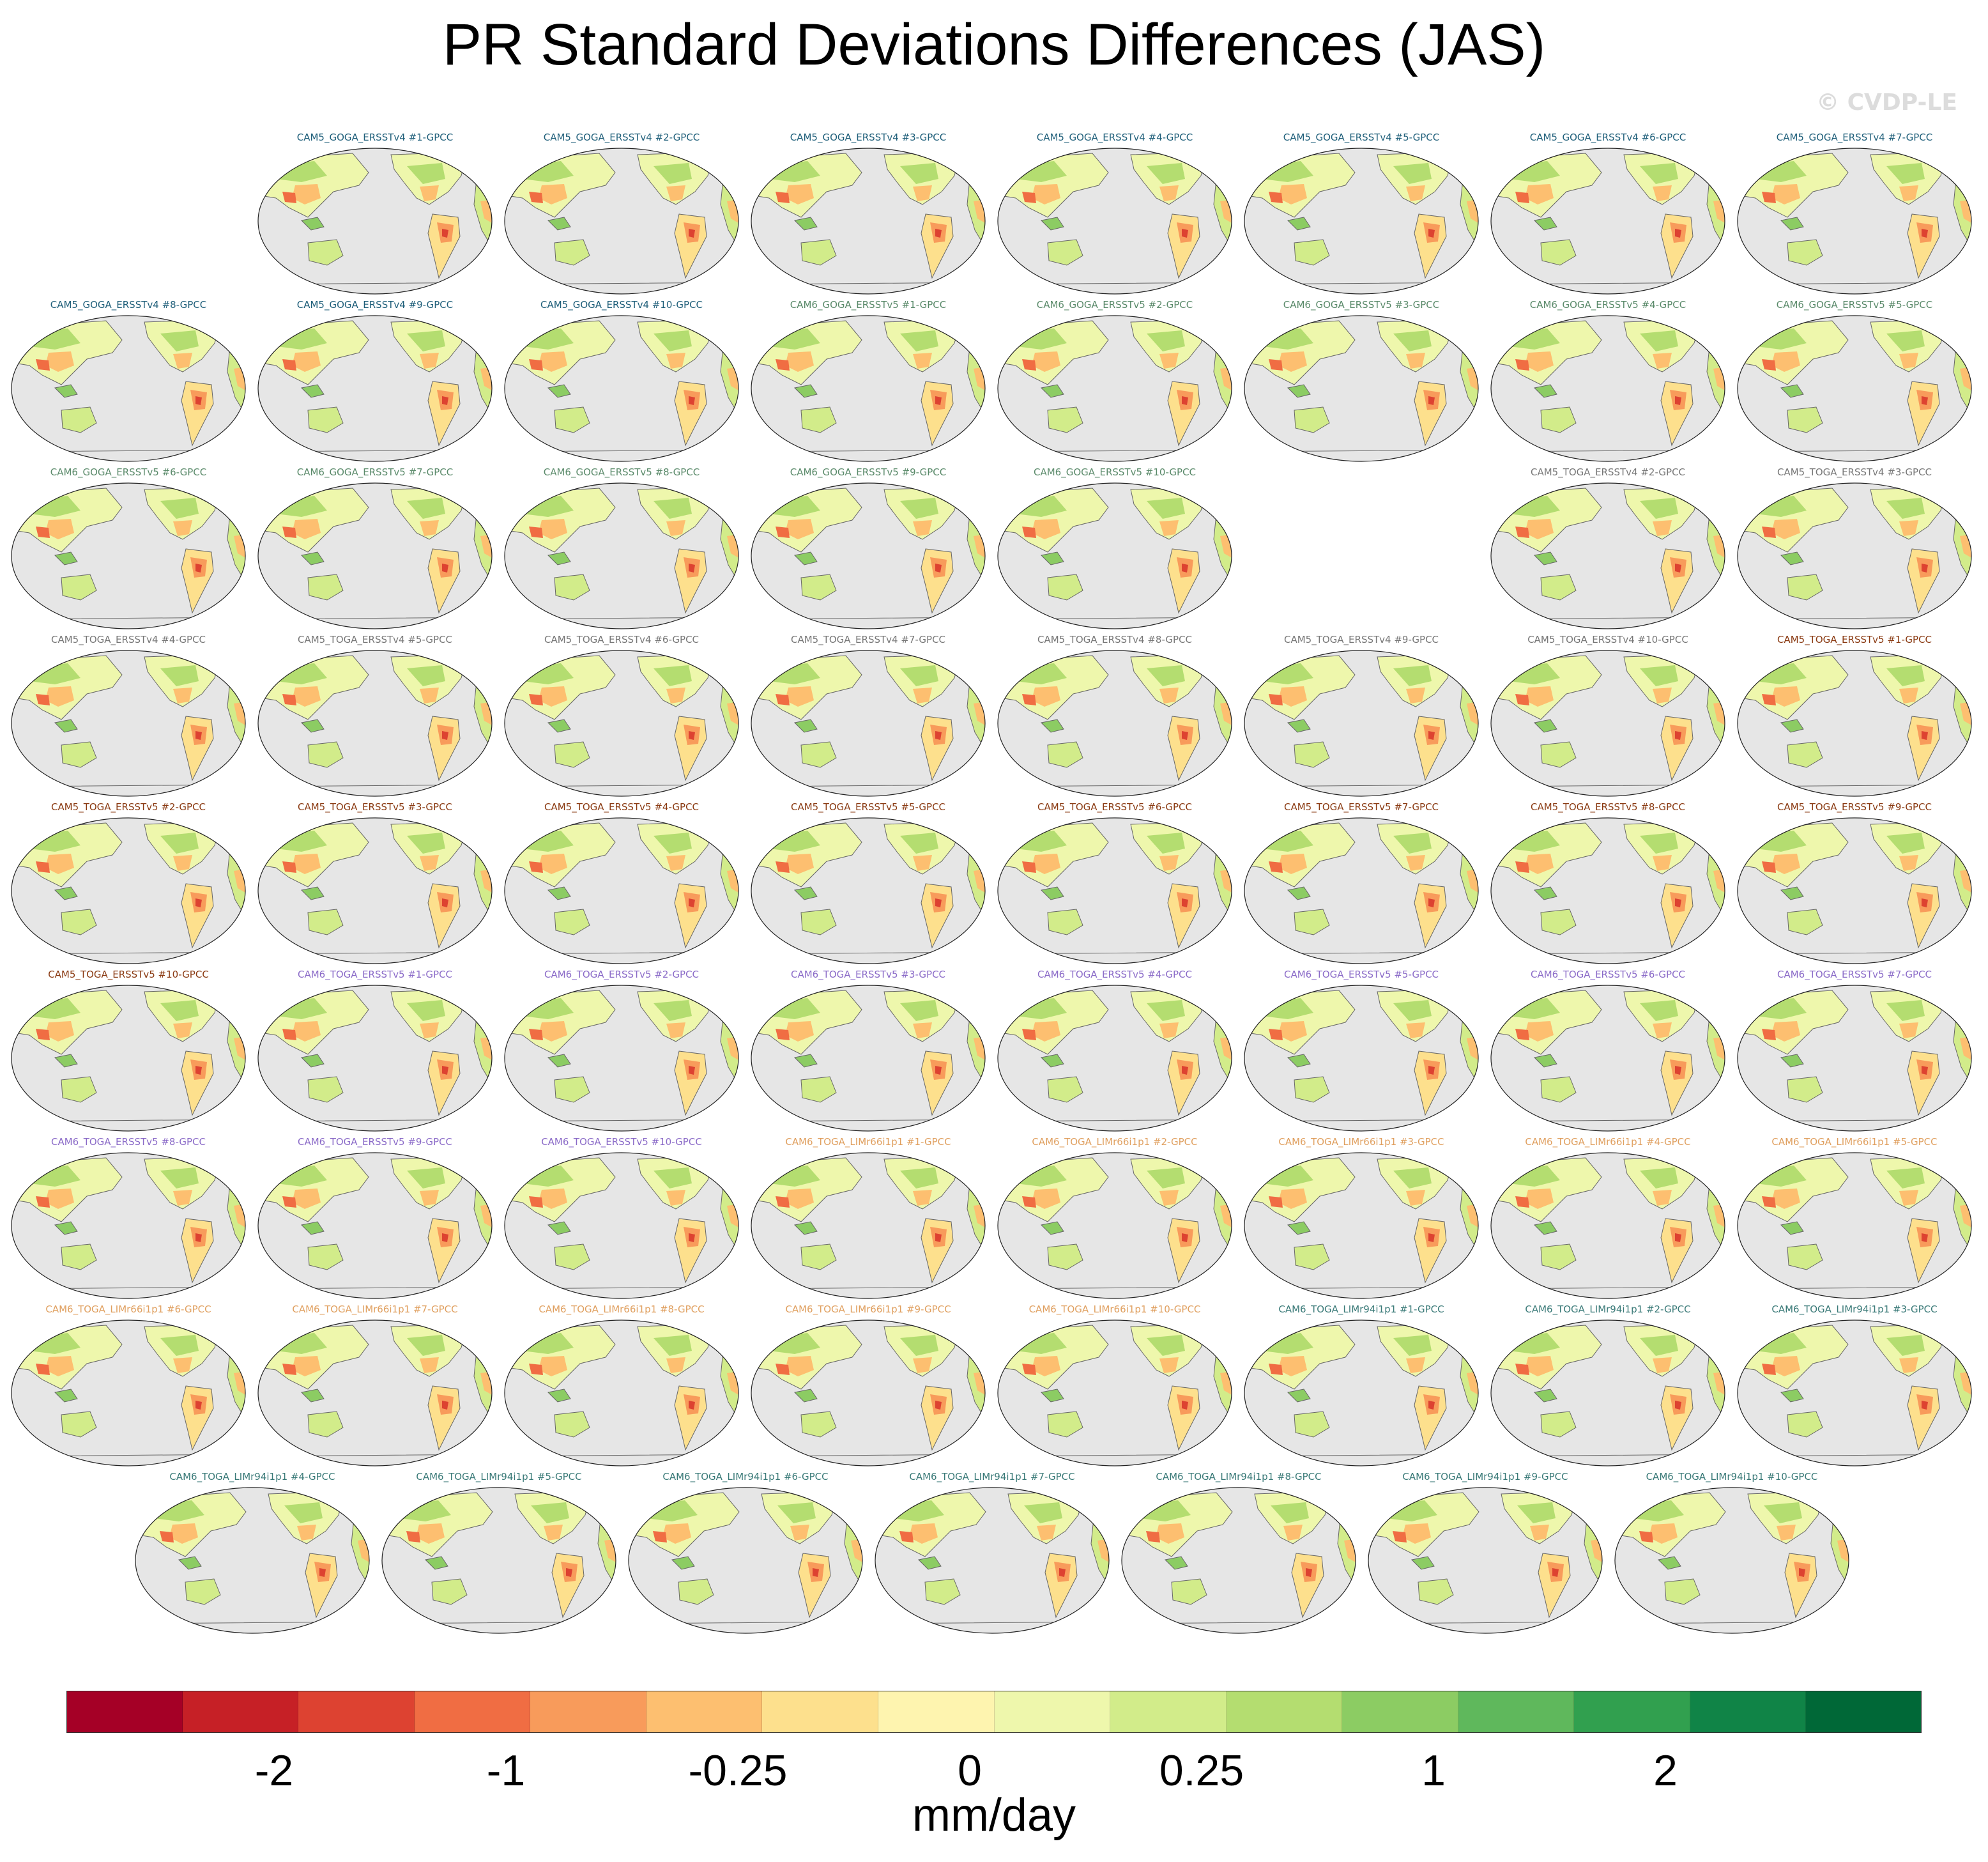 This screenshot has width=1988, height=1862. Describe the element at coordinates (868, 807) in the screenshot. I see `map-panel-label: CAM5_TOGA_ERSSTv5 #5-GPCC` at that location.